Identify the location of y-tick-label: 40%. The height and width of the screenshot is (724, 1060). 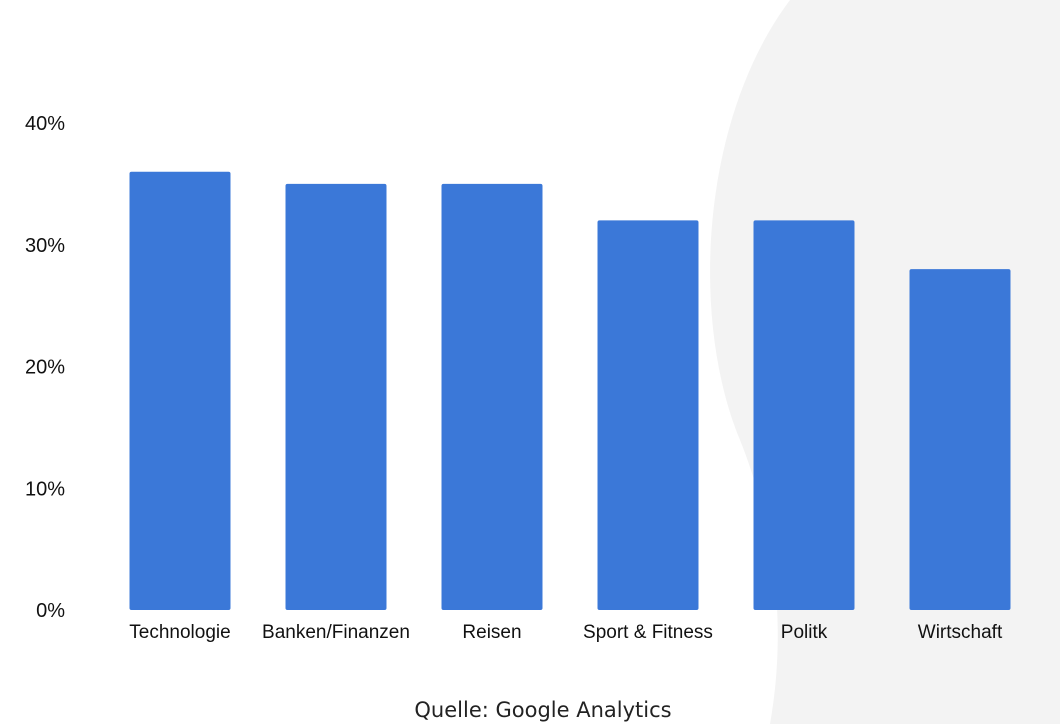
(45, 124).